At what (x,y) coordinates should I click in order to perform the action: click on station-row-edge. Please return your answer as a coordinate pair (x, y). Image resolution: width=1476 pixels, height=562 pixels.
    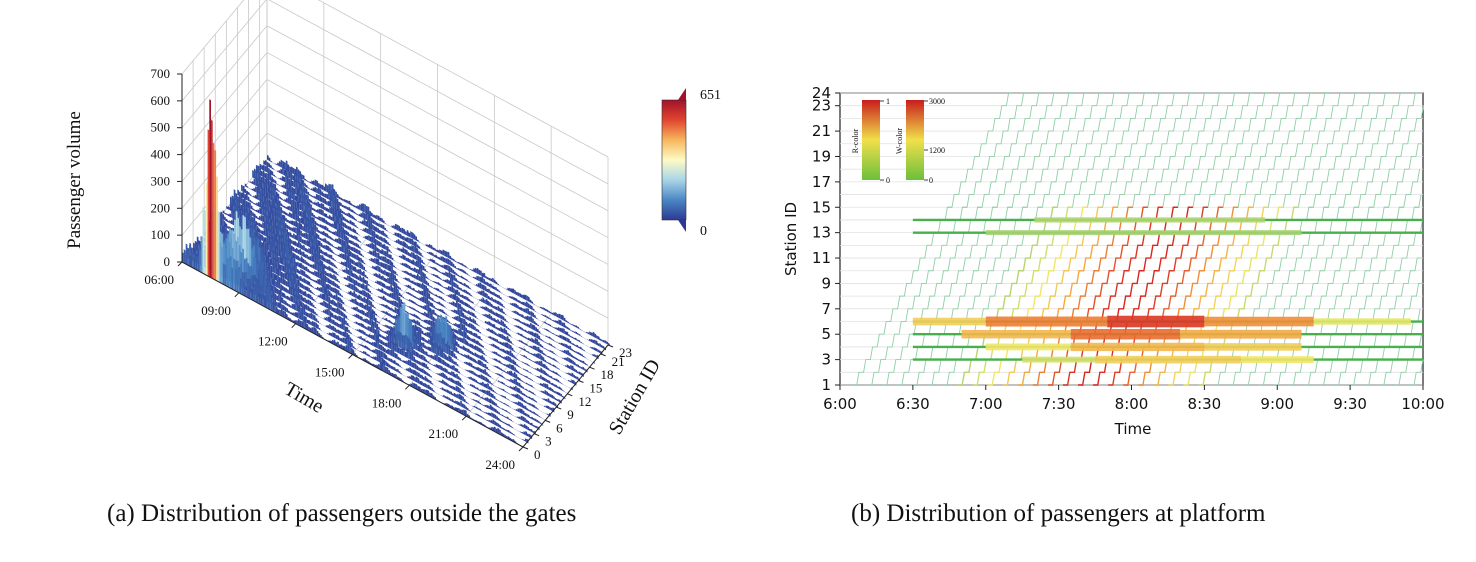
    Looking at the image, I should click on (404, 292).